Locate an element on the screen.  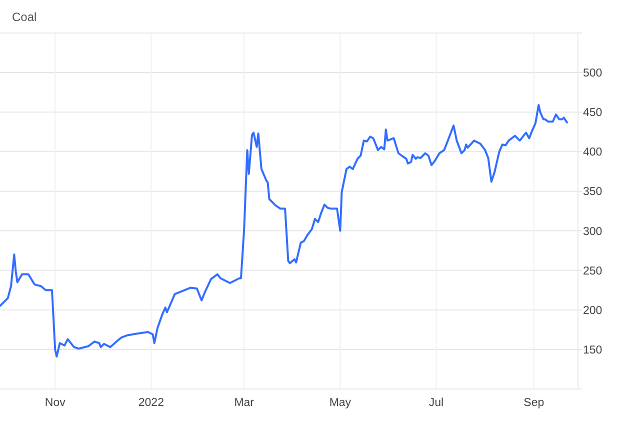
y-tick-label: 200 is located at coordinates (592, 310).